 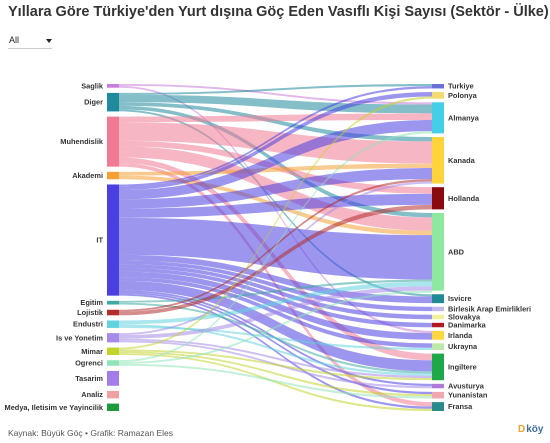 I want to click on target-node-slovakya, so click(x=438, y=317).